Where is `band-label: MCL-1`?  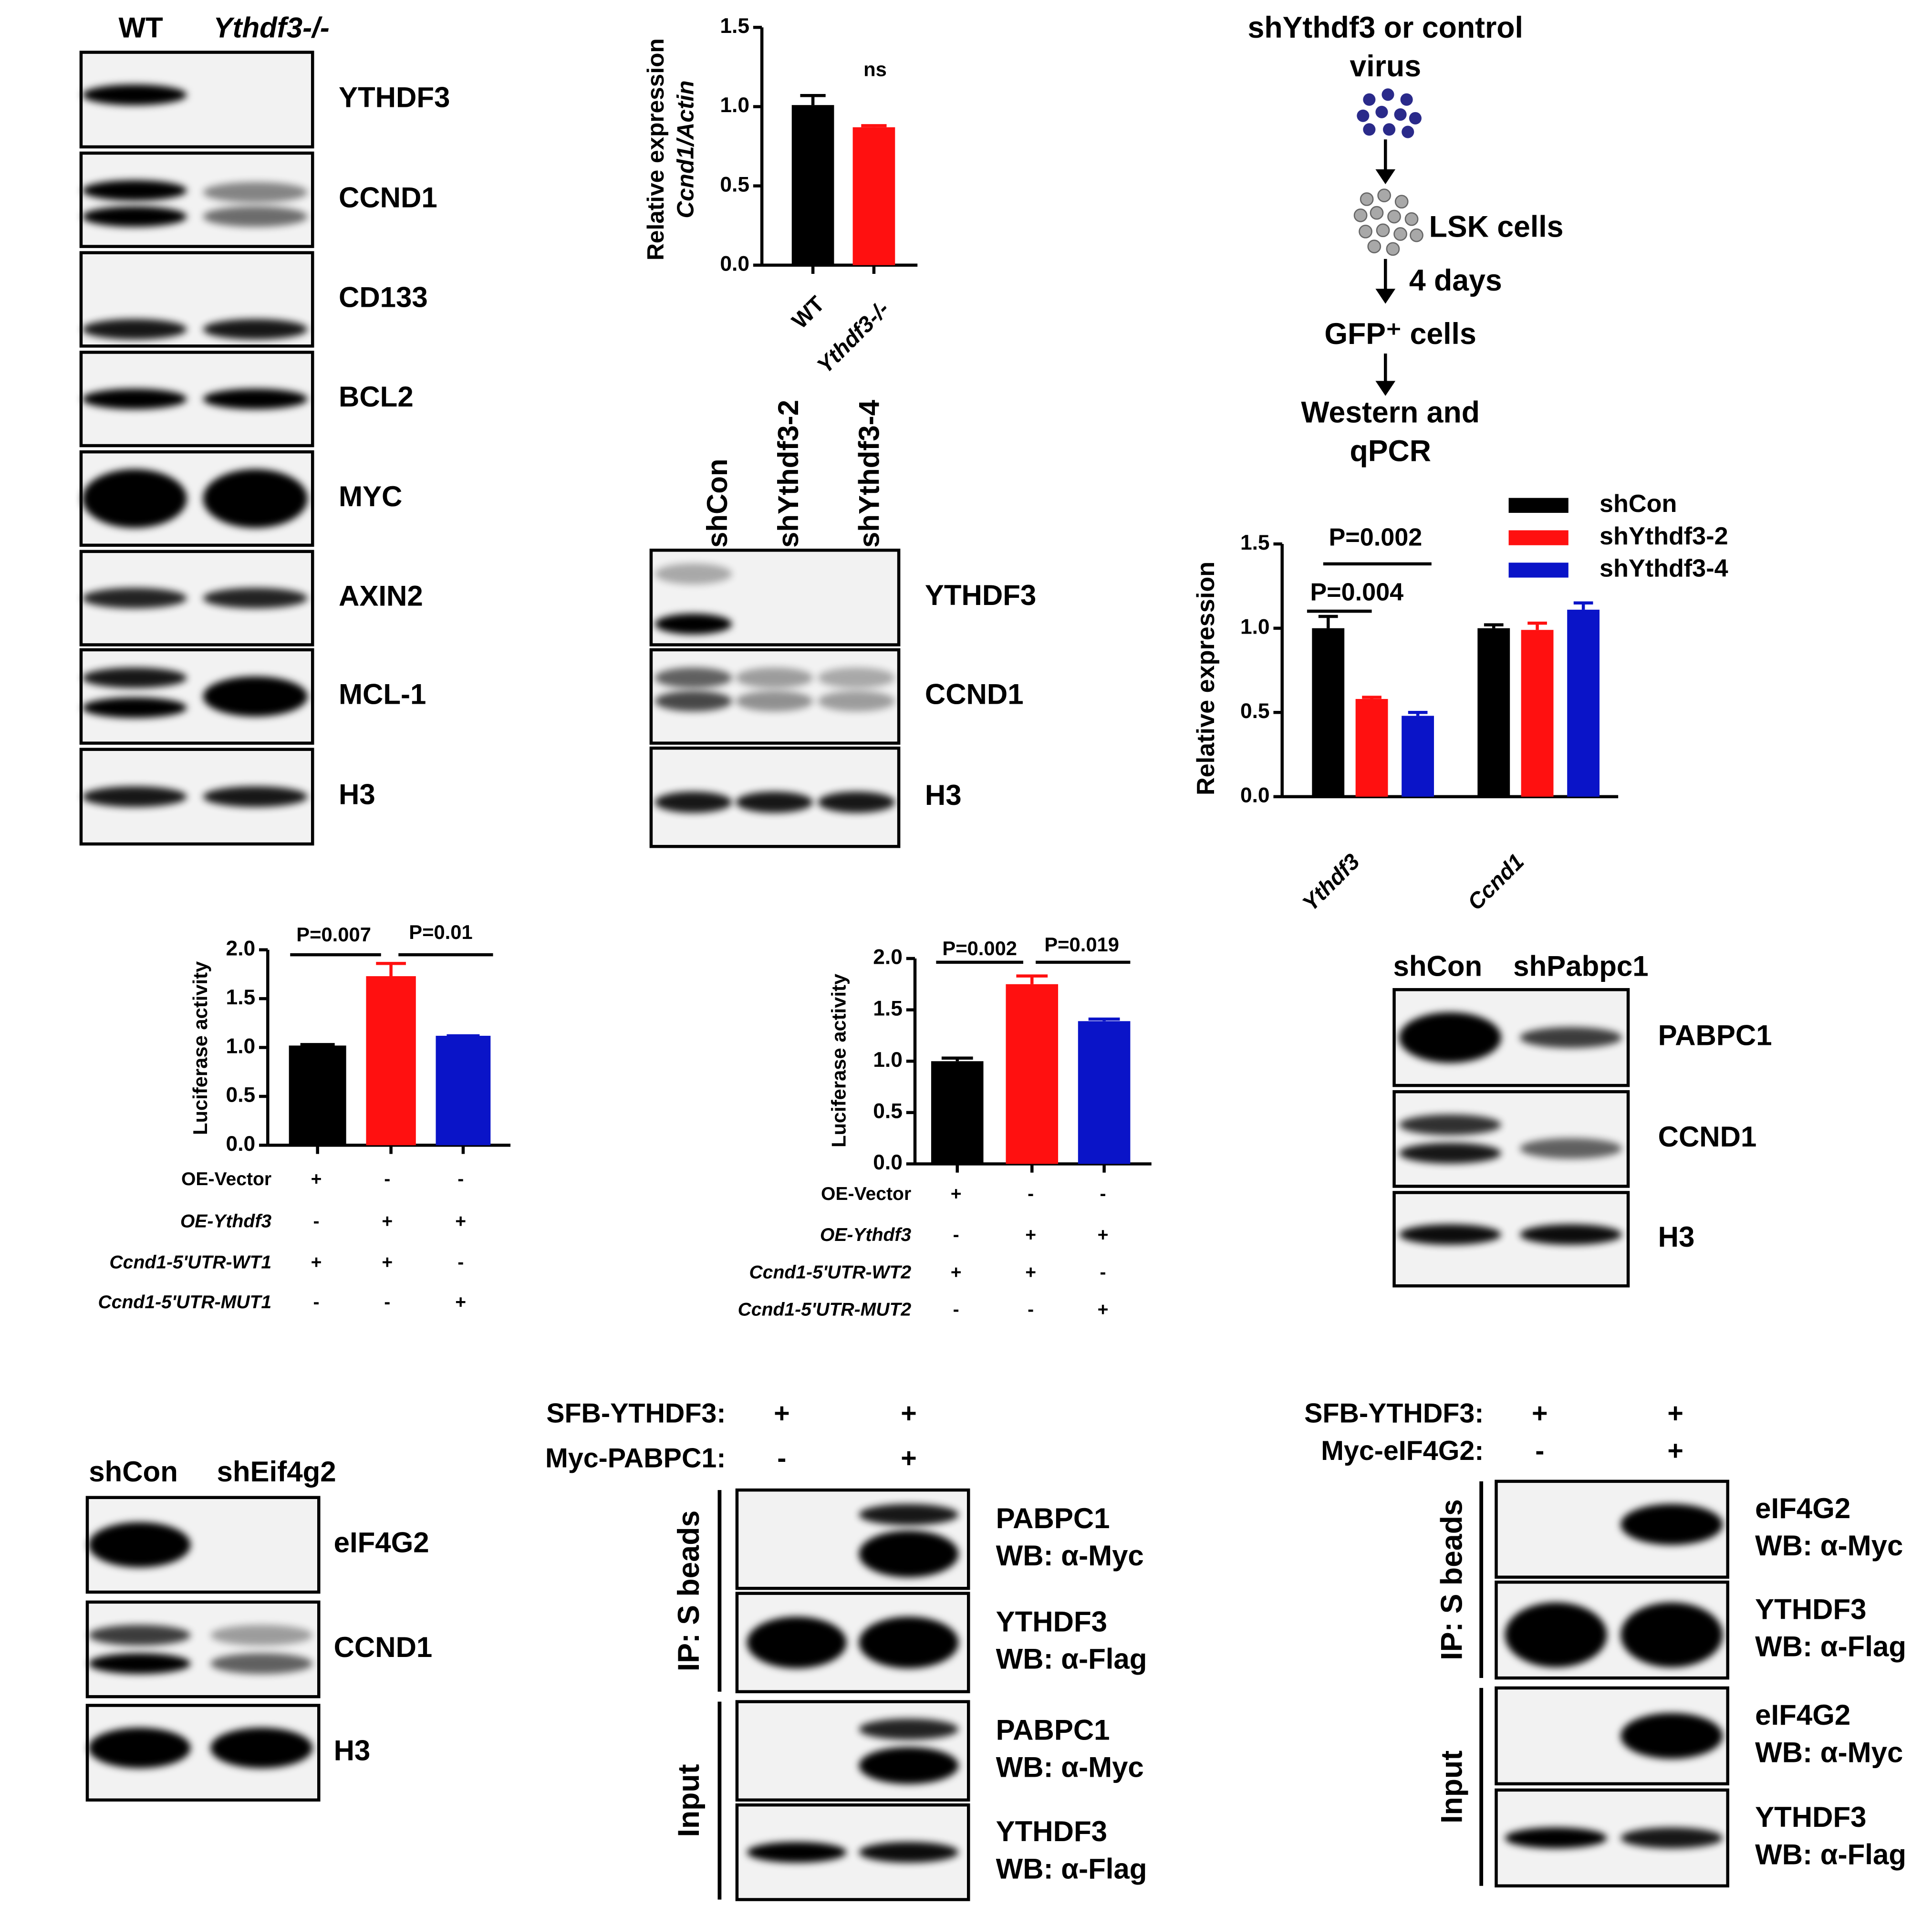 band-label: MCL-1 is located at coordinates (382, 694).